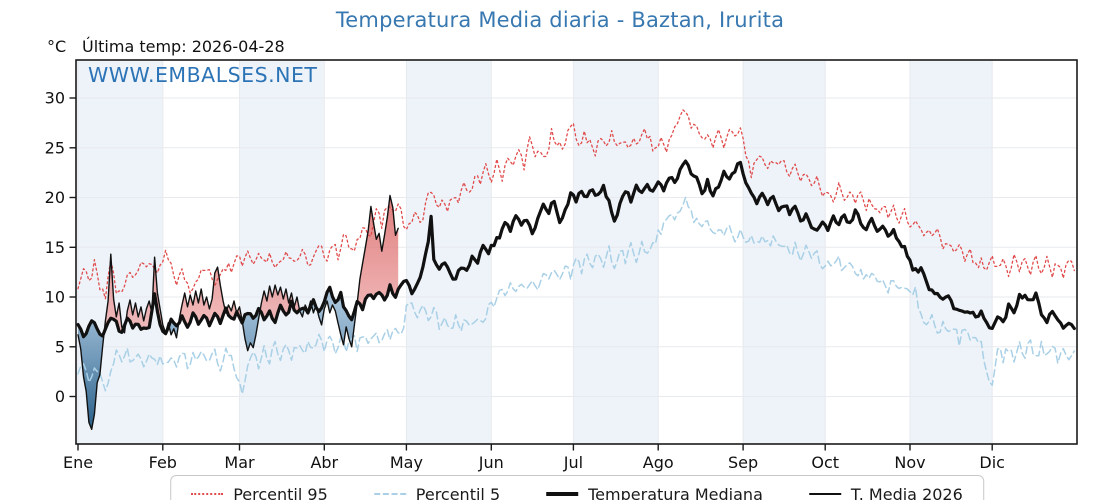 The height and width of the screenshot is (500, 1120). I want to click on y-tick-label: 15, so click(55, 247).